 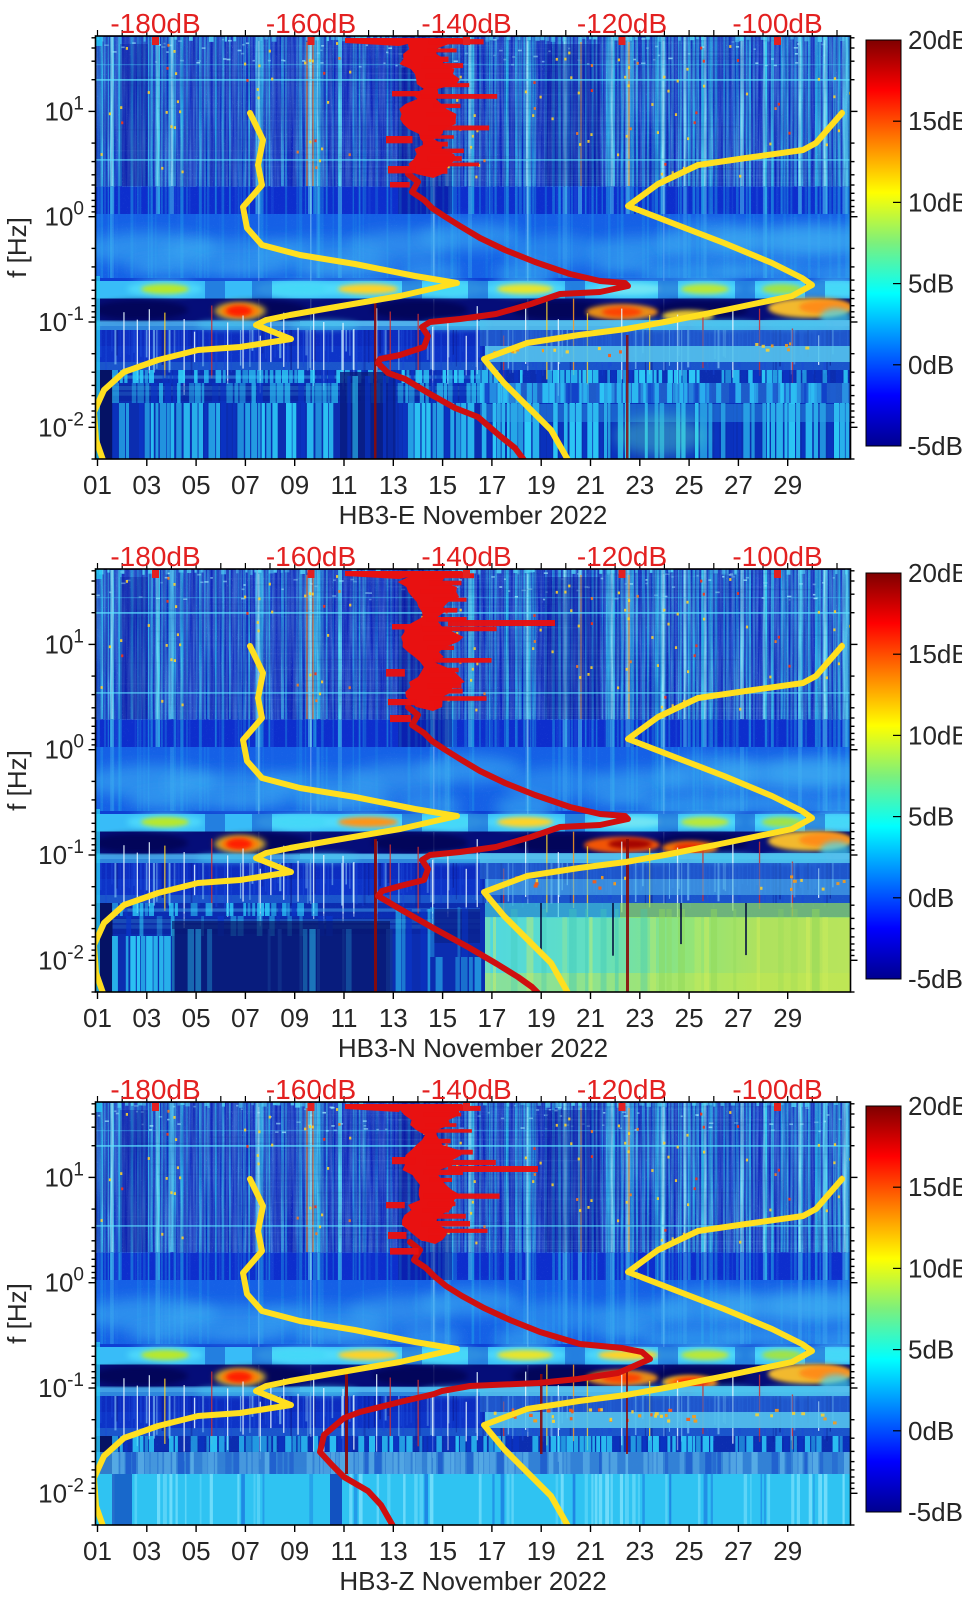 What do you see at coordinates (472, 1581) in the screenshot?
I see `svg-text: HB3-Z November 2022` at bounding box center [472, 1581].